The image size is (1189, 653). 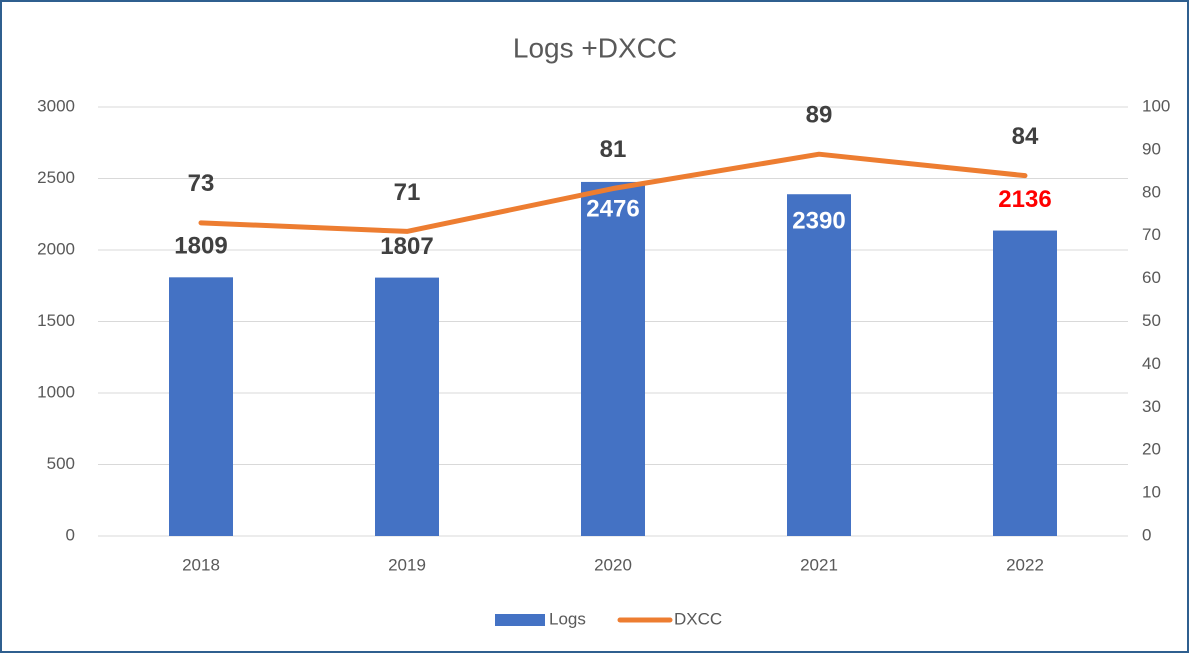 I want to click on y-tick-label: 2000, so click(x=56, y=248).